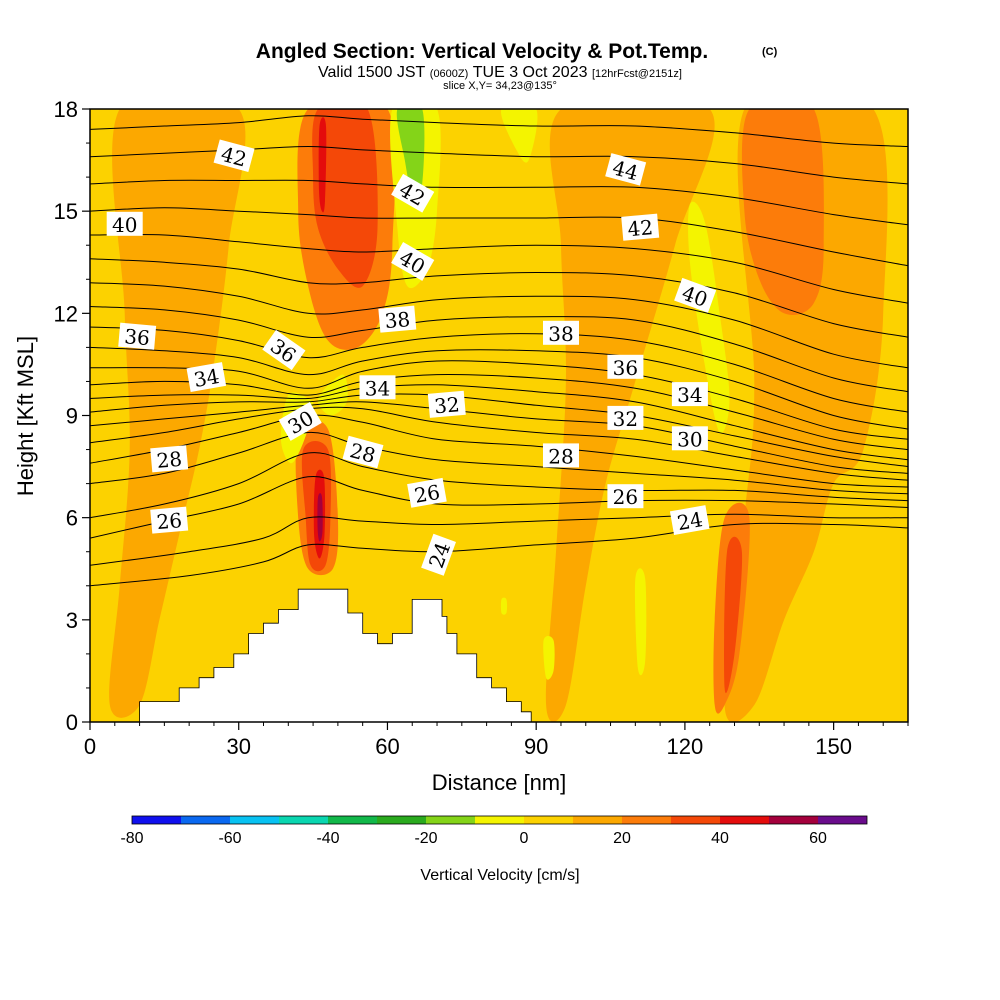  What do you see at coordinates (387, 746) in the screenshot?
I see `x-tick-label: 60` at bounding box center [387, 746].